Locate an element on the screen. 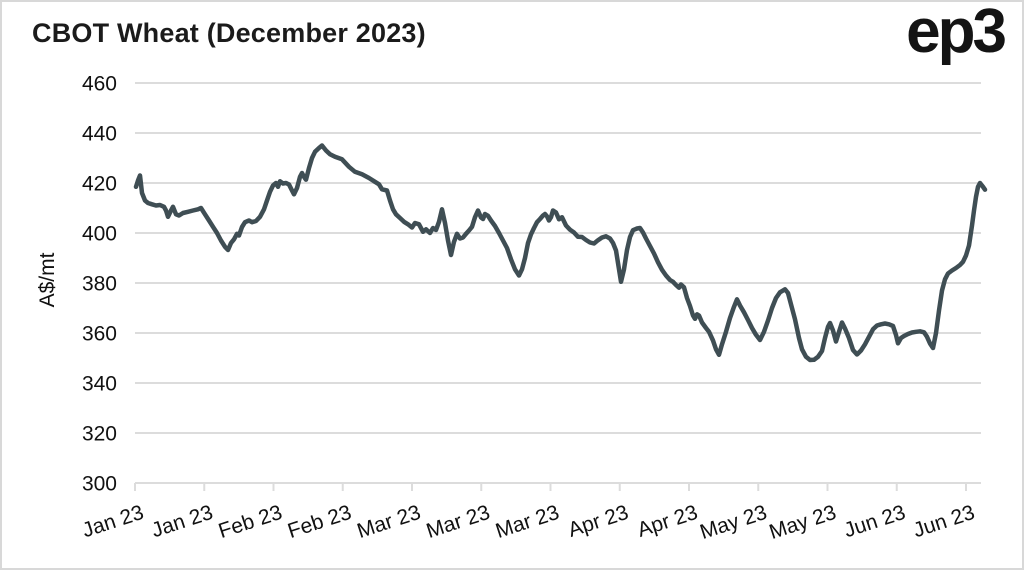 The image size is (1024, 570). y-tick-label: 300 is located at coordinates (99, 484).